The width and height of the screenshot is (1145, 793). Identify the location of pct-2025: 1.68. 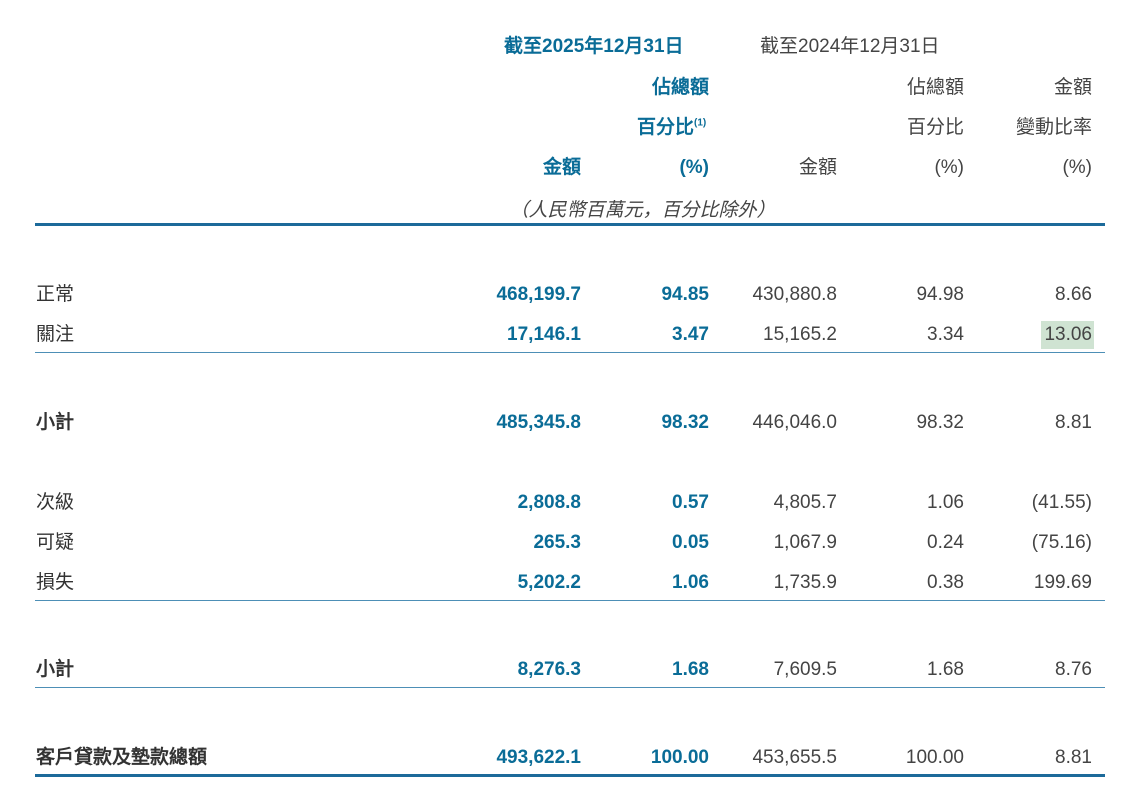
(690, 669).